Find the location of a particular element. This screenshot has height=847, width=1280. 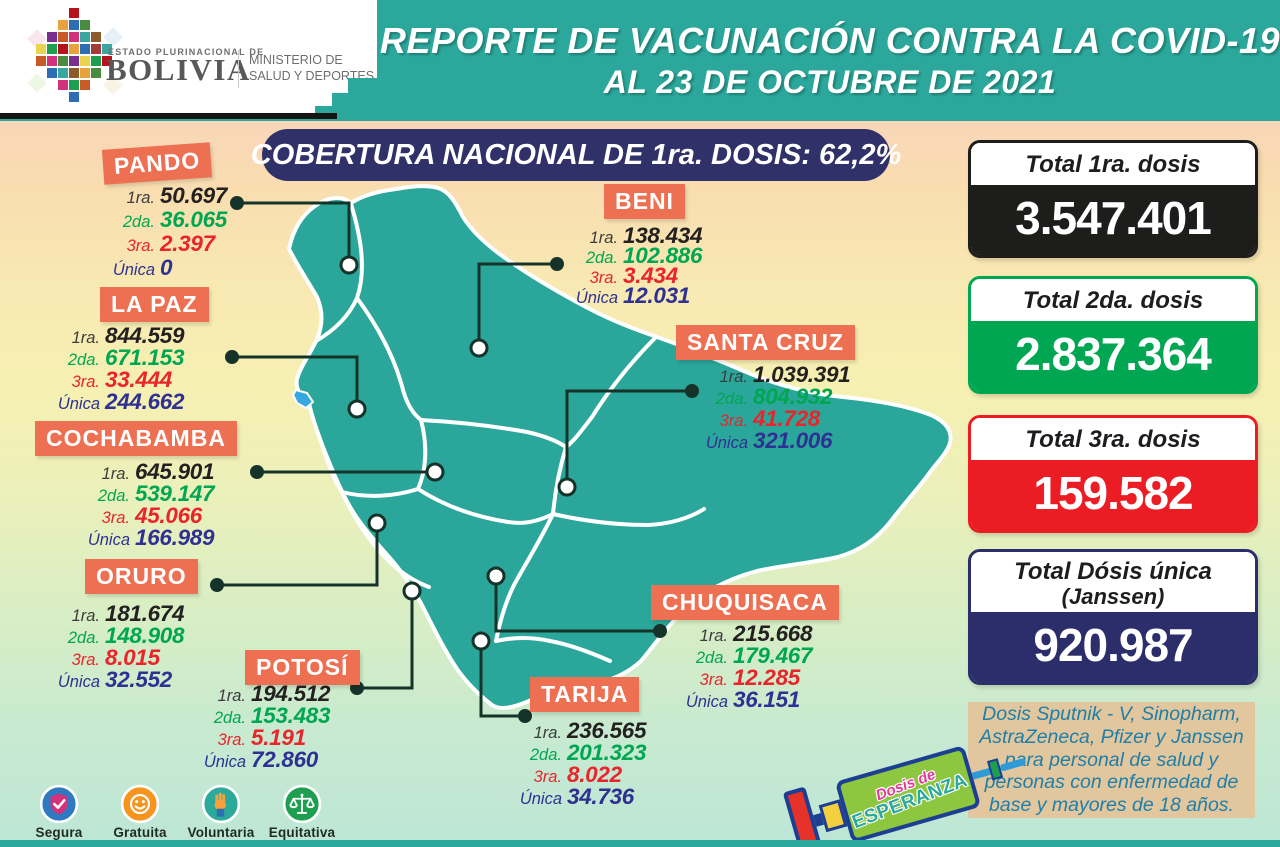

smiley-icon is located at coordinates (140, 804).